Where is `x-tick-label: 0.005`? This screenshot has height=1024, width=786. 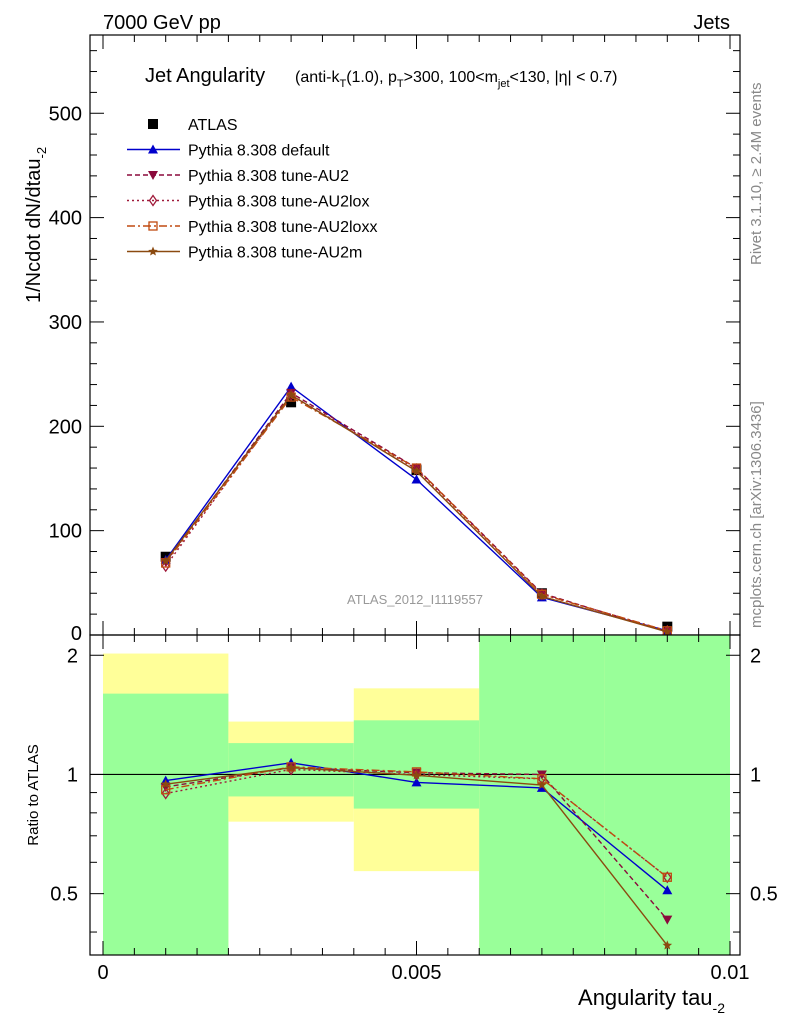 x-tick-label: 0.005 is located at coordinates (416, 973).